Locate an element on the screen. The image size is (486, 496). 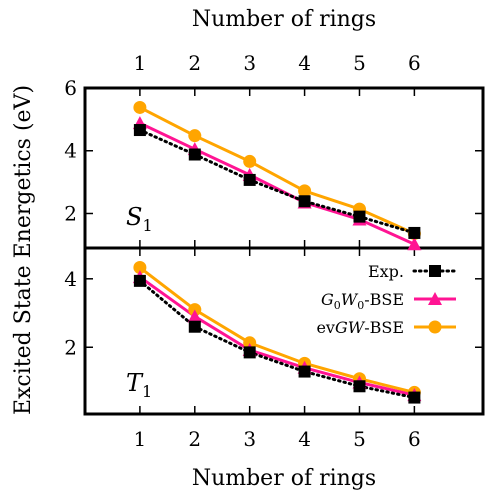
top-x-tick-label-3: 3 is located at coordinates (249, 63).